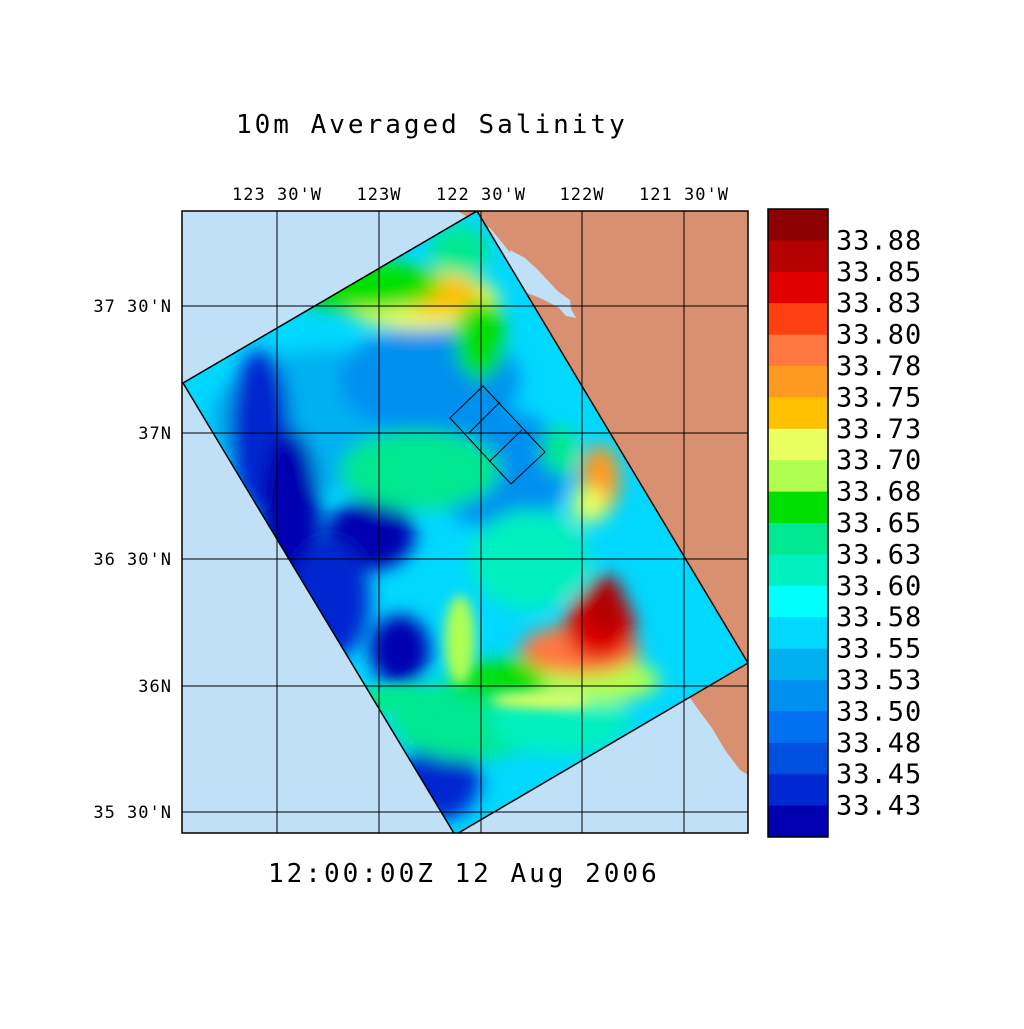  What do you see at coordinates (879, 240) in the screenshot?
I see `colorbar-label: 33.88` at bounding box center [879, 240].